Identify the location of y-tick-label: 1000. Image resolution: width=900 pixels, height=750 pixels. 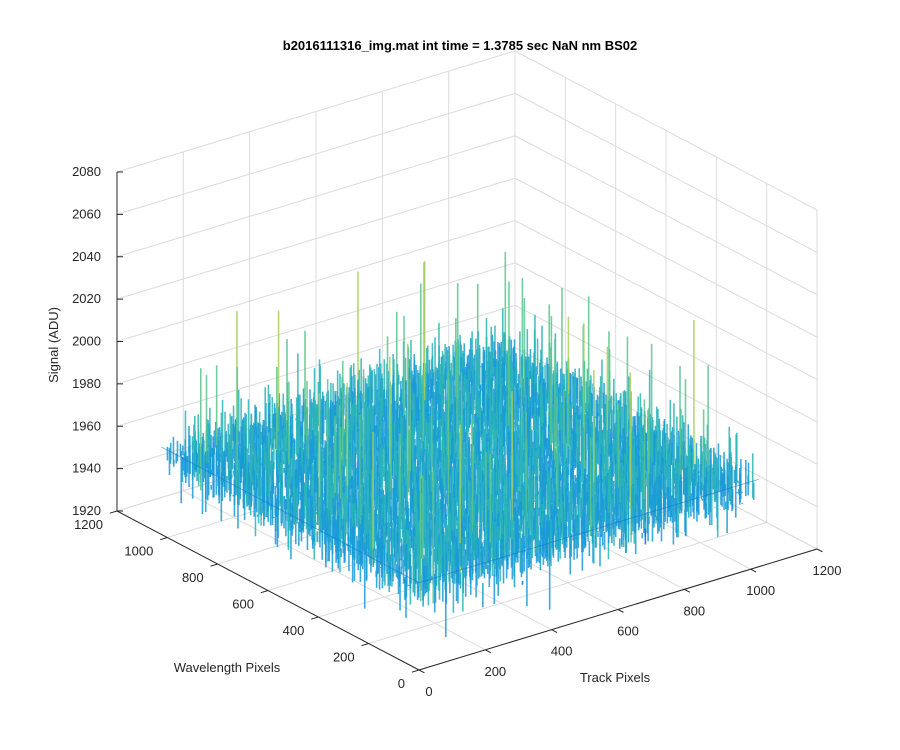
(138, 551).